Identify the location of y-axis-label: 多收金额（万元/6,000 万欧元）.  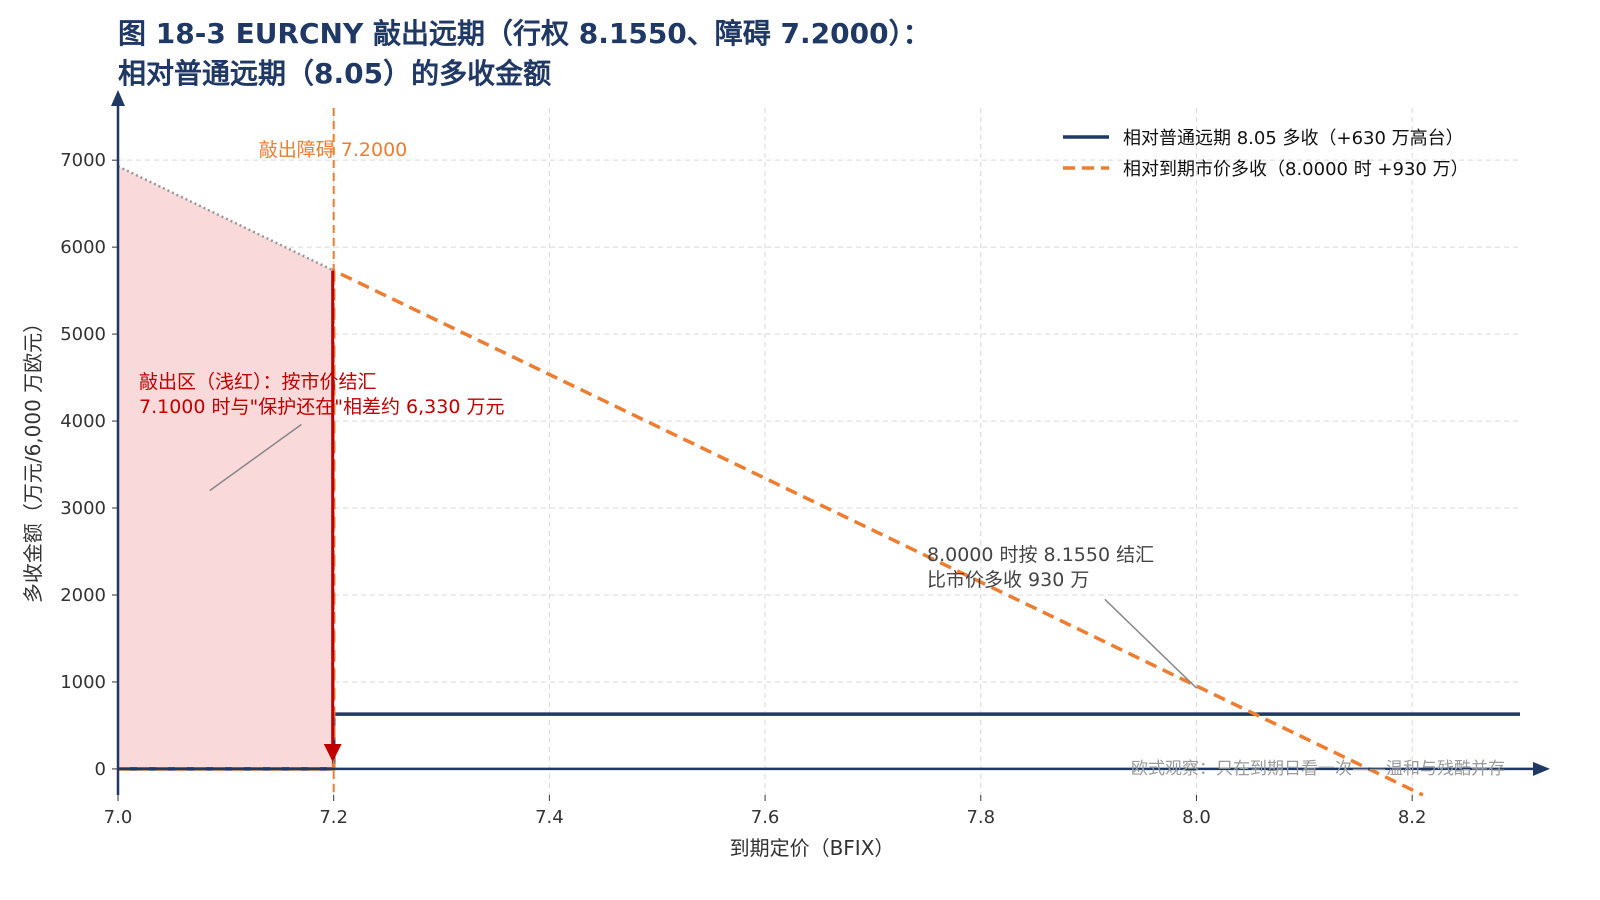
(33, 458).